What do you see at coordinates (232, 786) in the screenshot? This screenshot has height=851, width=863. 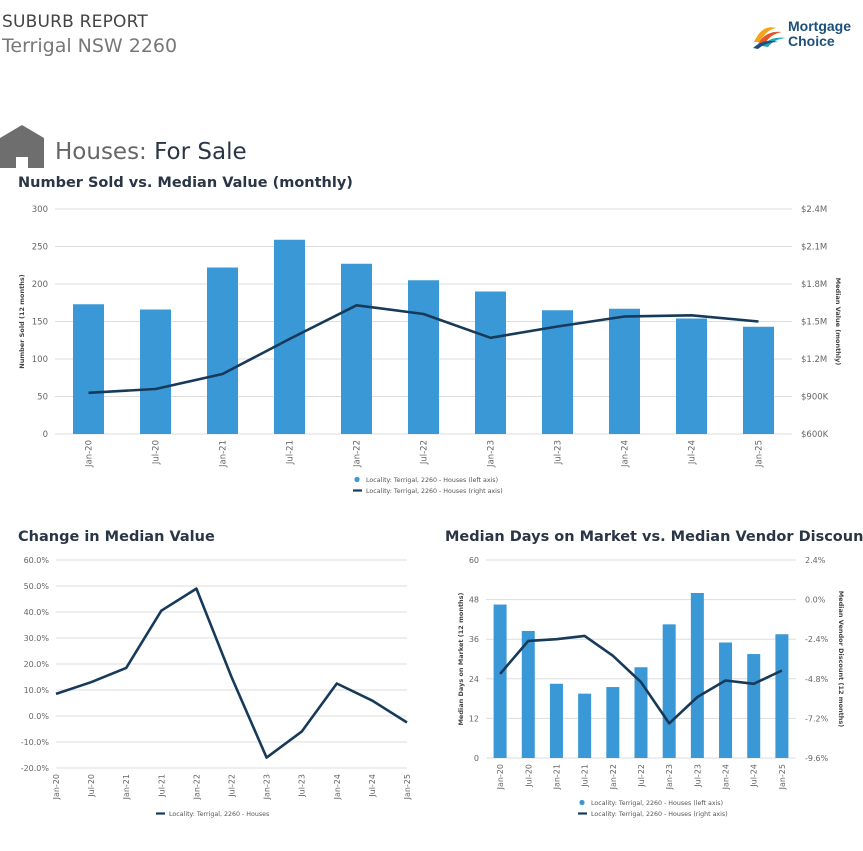 I see `chart2-x-tick-label: Jul-22` at bounding box center [232, 786].